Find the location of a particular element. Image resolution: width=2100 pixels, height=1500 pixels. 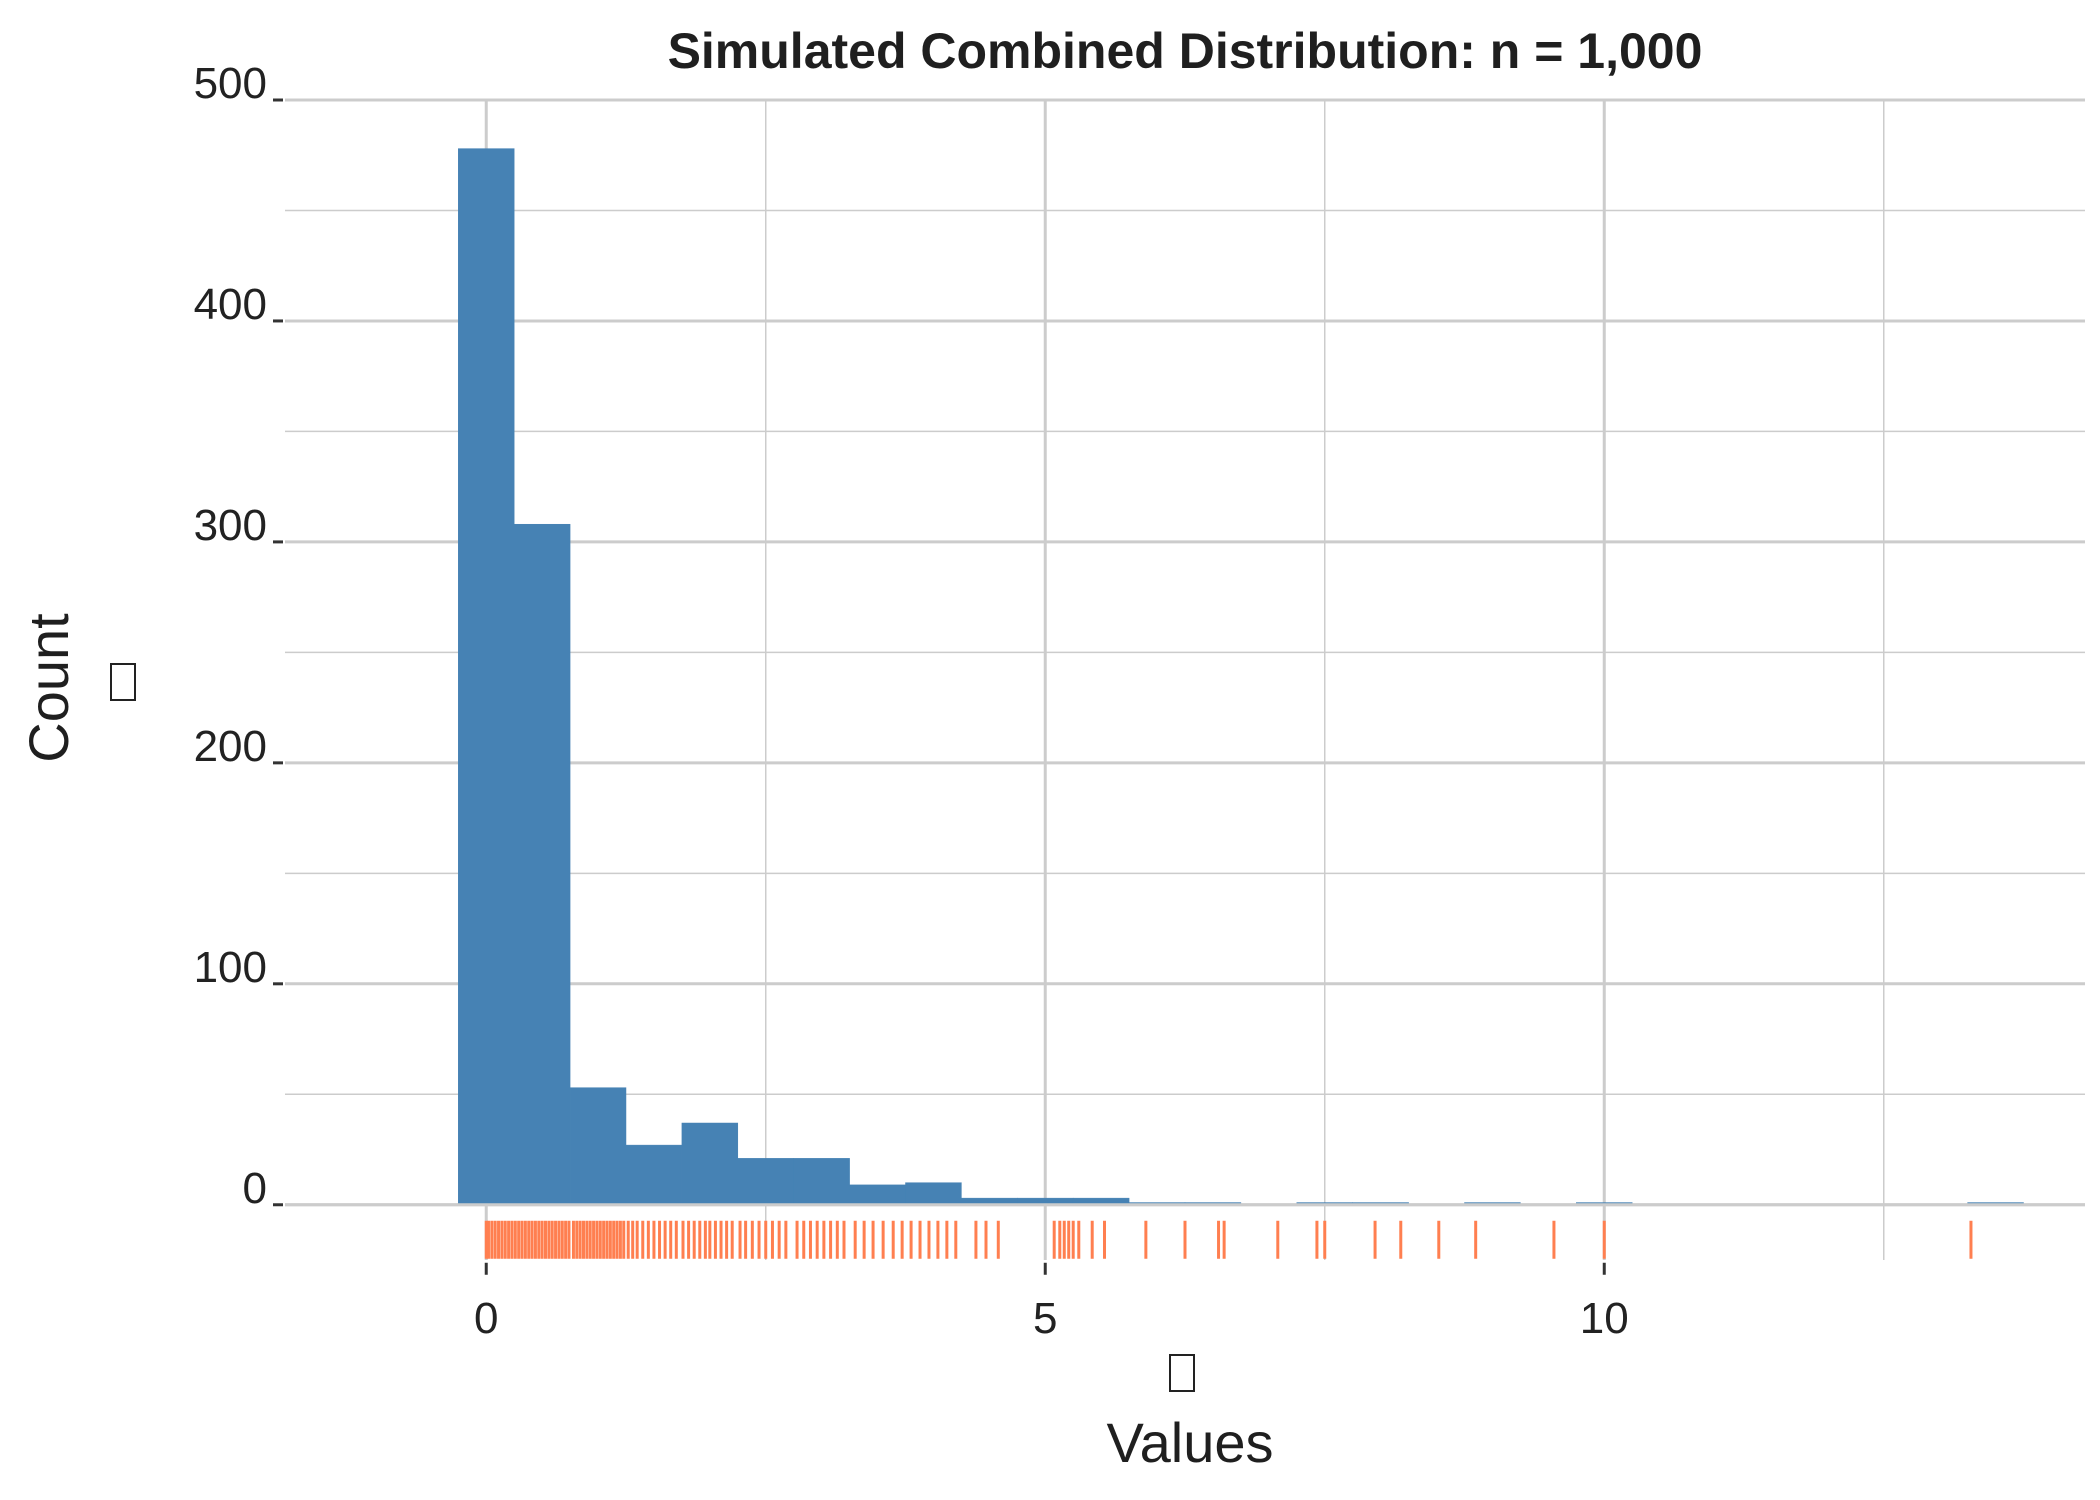

y-tick-label: 400 is located at coordinates (230, 304).